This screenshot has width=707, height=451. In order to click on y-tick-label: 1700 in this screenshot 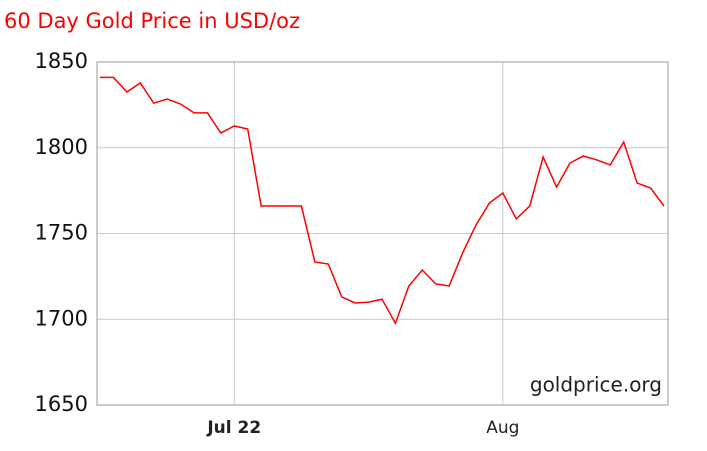, I will do `click(61, 318)`.